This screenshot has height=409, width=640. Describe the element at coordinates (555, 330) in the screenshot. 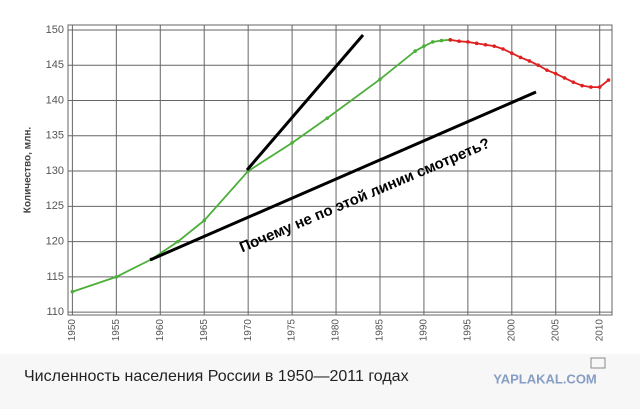

I see `x-tick-label: 2005` at that location.